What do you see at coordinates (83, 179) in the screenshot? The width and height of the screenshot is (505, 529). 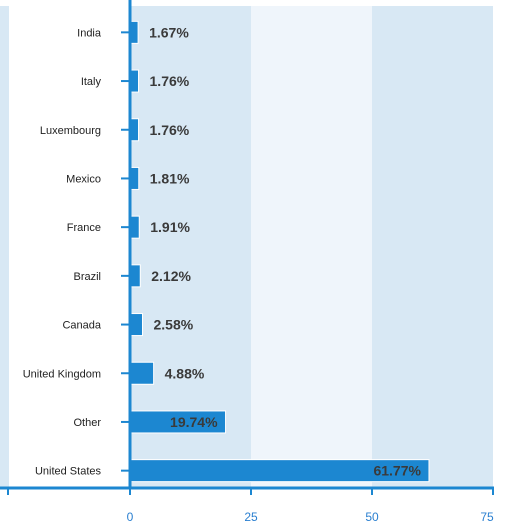 I see `category-label-3: Mexico` at bounding box center [83, 179].